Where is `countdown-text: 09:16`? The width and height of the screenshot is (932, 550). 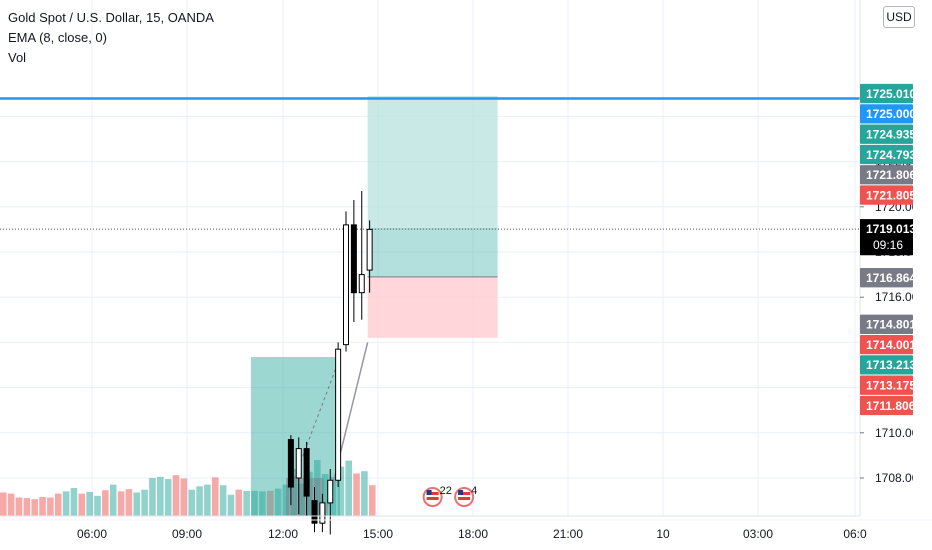
countdown-text: 09:16 is located at coordinates (888, 245).